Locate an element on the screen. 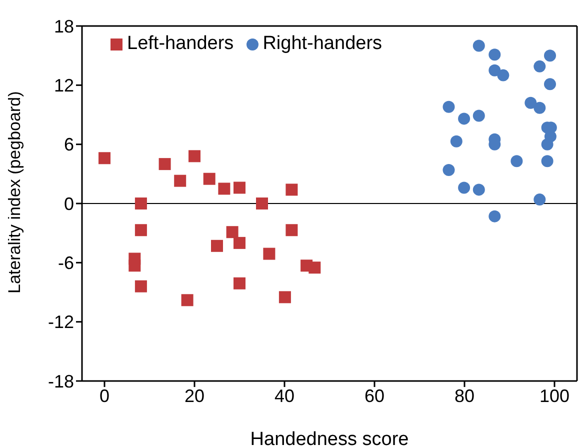 The image size is (579, 447). x-tick-label: 80 is located at coordinates (464, 396).